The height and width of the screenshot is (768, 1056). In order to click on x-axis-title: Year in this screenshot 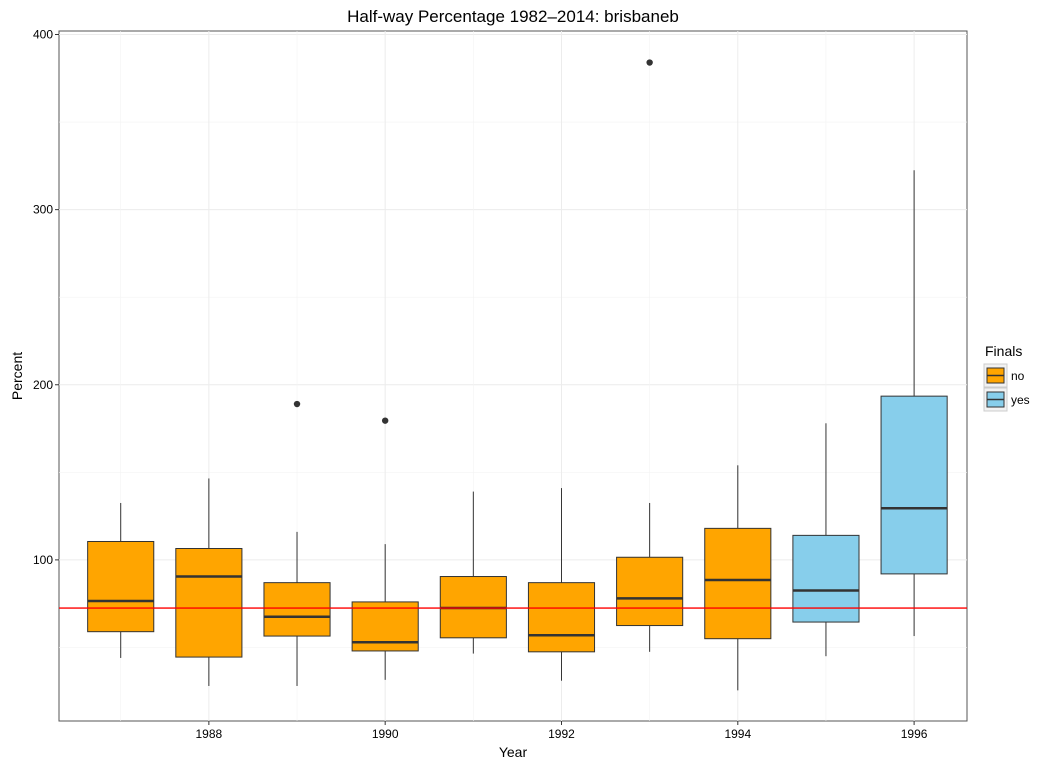, I will do `click(513, 752)`.